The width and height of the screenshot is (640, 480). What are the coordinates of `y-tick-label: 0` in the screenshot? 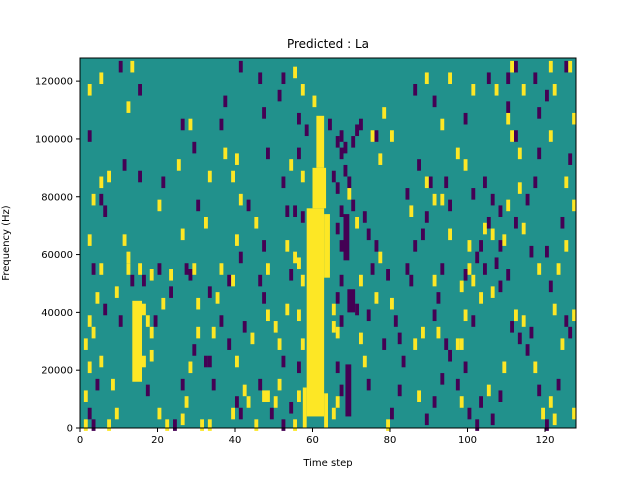 It's located at (70, 429).